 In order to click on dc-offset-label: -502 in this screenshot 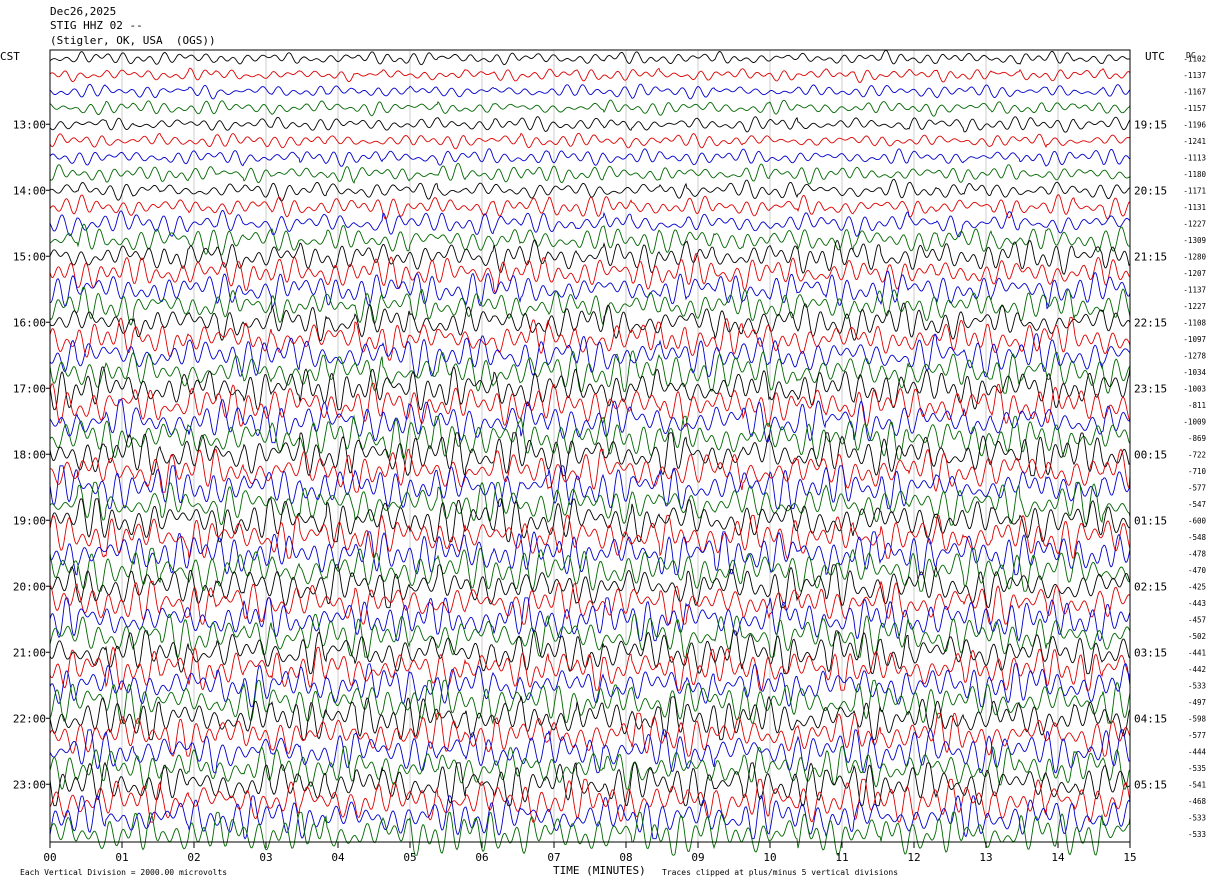, I will do `click(1197, 636)`.